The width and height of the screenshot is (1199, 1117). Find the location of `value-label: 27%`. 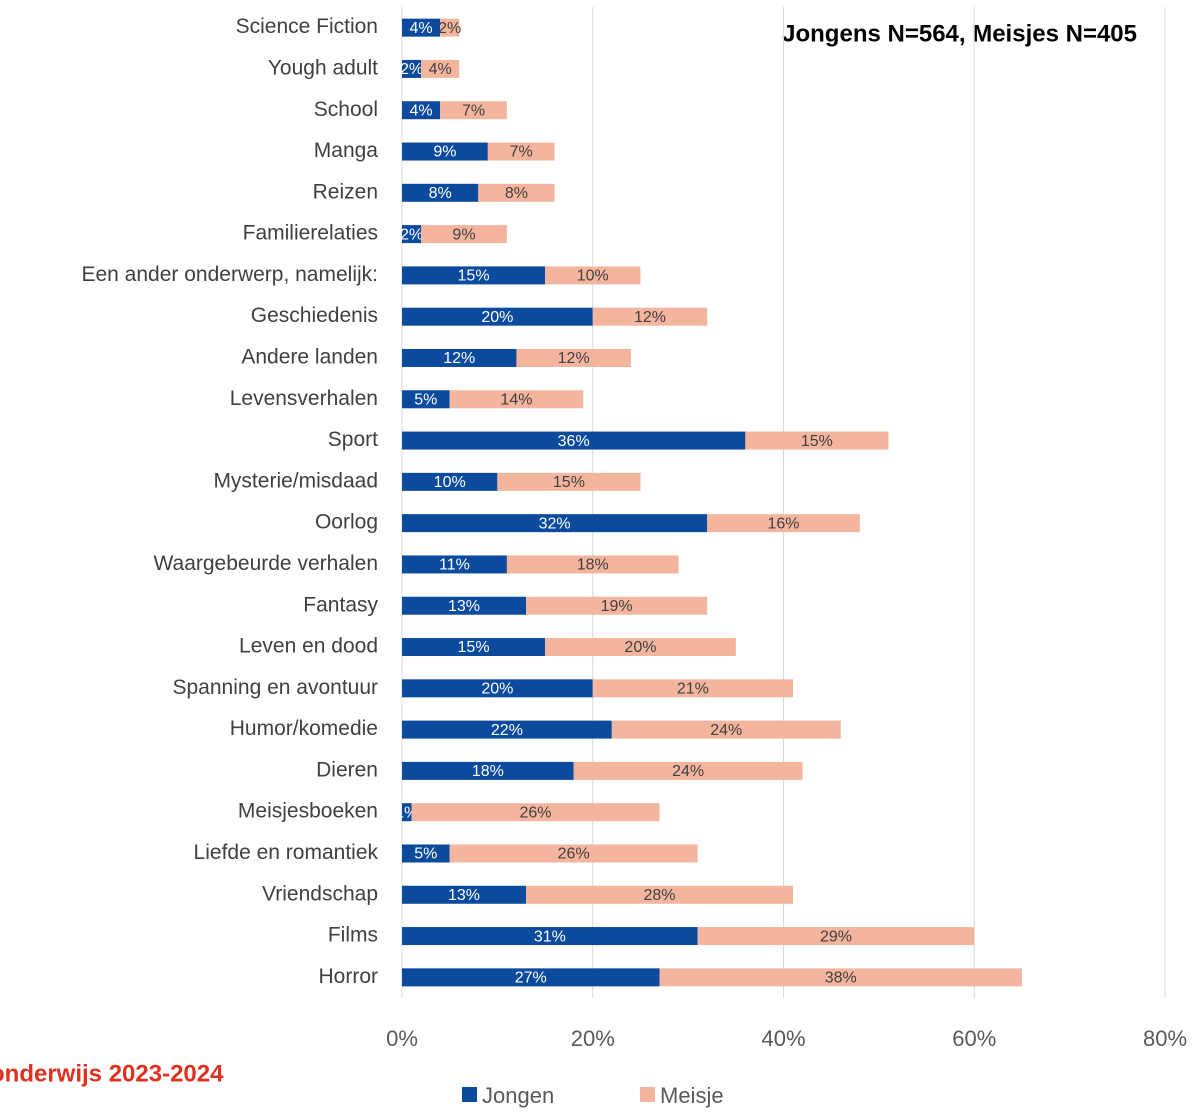

value-label: 27% is located at coordinates (531, 978).